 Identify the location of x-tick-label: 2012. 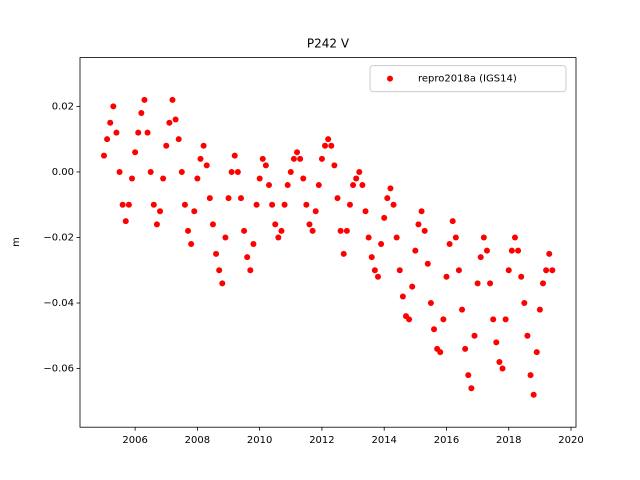
(321, 440).